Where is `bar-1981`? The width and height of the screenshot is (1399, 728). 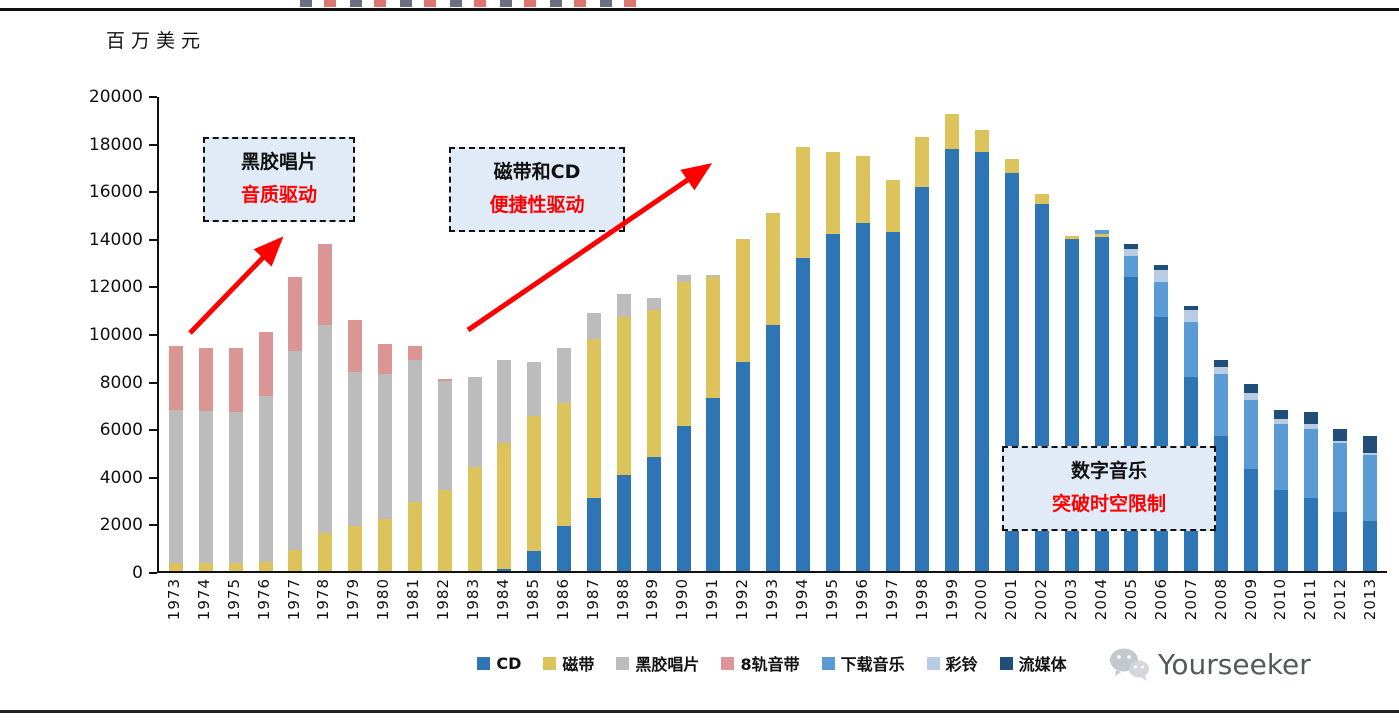
bar-1981 is located at coordinates (414, 334).